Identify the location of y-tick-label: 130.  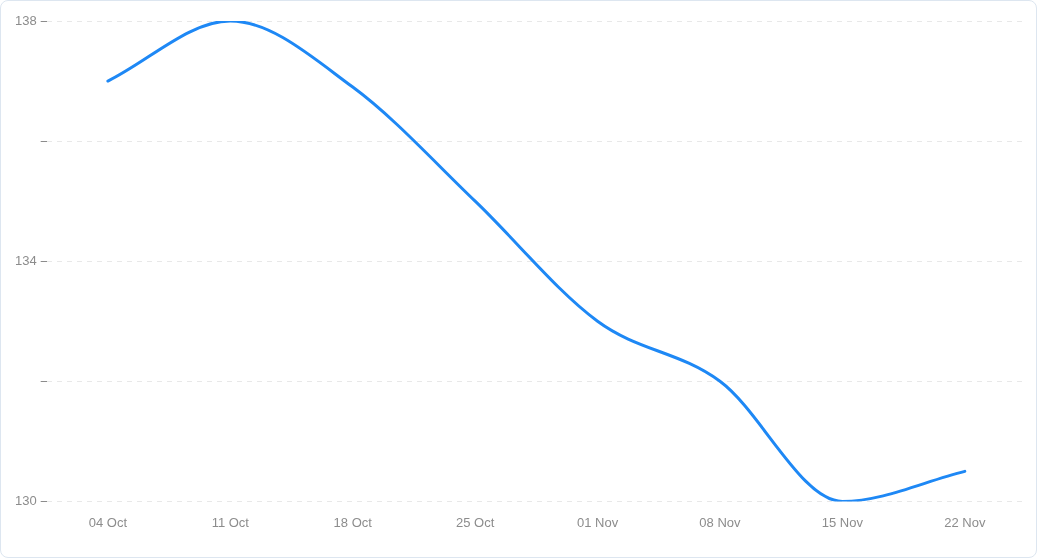
(25, 500).